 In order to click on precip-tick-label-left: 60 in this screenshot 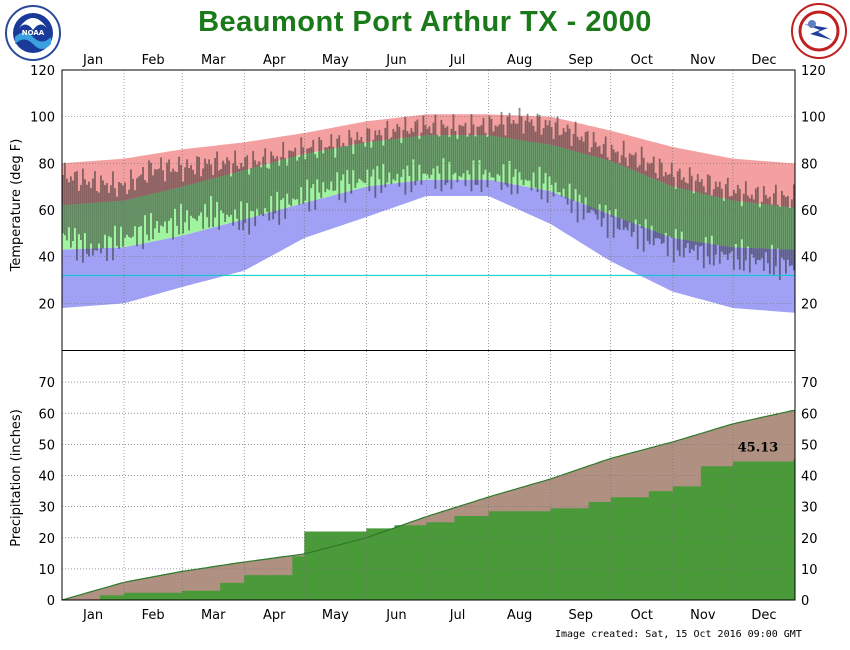, I will do `click(46, 414)`.